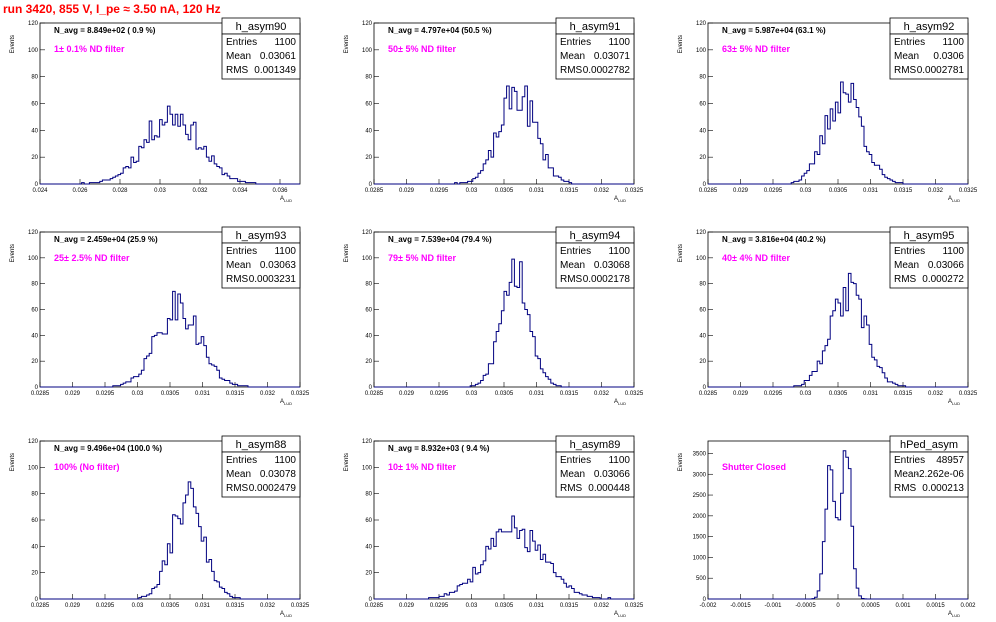 The height and width of the screenshot is (622, 996). Describe the element at coordinates (607, 279) in the screenshot. I see `stats-value: 0.0002178` at that location.